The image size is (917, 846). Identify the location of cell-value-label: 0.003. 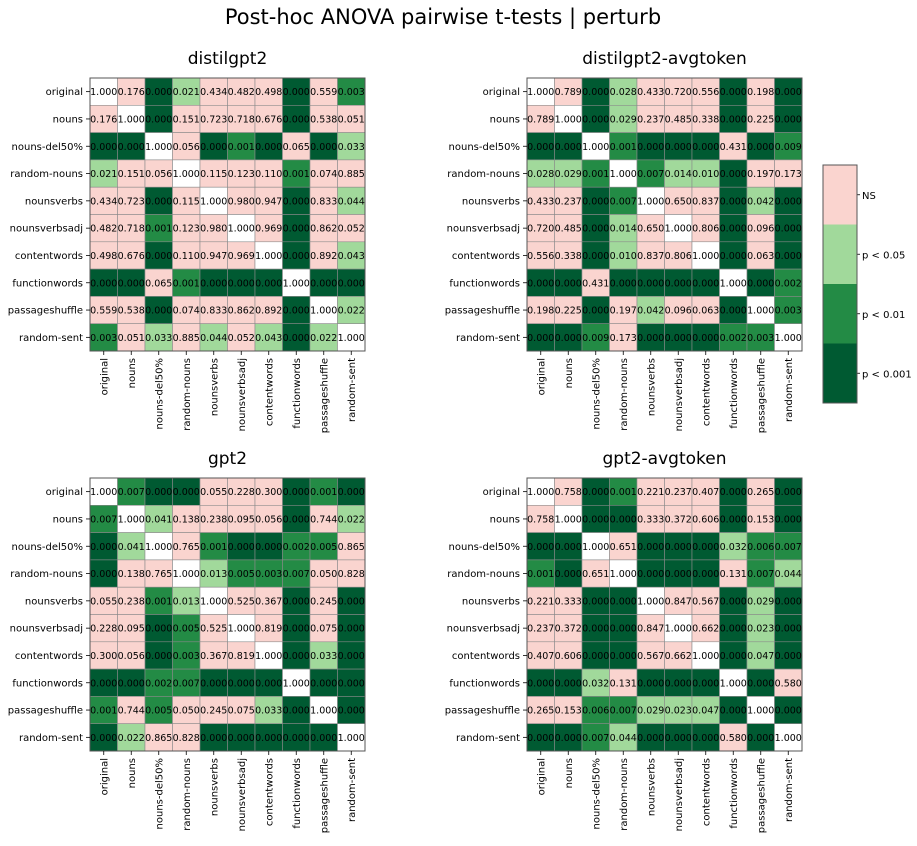
(351, 92).